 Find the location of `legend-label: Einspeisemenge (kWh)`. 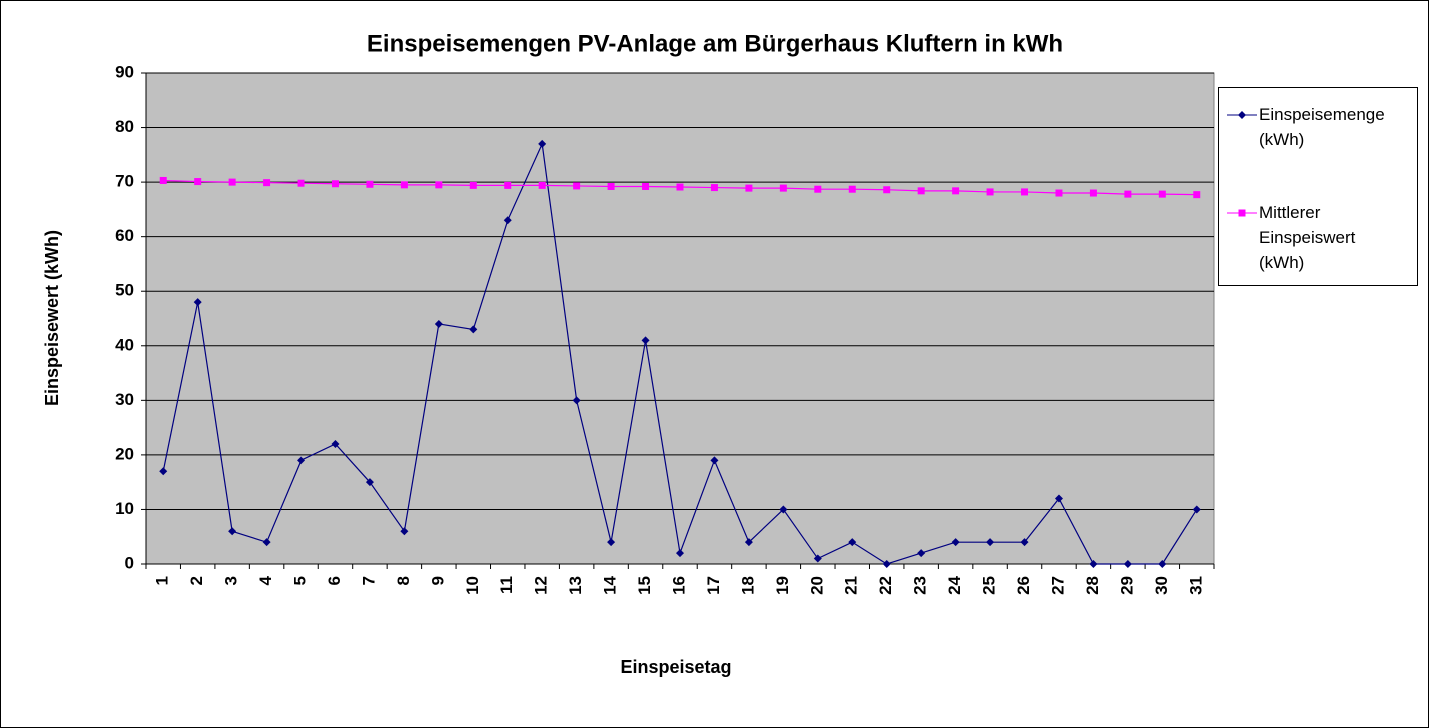

legend-label: Einspeisemenge (kWh) is located at coordinates (1322, 127).